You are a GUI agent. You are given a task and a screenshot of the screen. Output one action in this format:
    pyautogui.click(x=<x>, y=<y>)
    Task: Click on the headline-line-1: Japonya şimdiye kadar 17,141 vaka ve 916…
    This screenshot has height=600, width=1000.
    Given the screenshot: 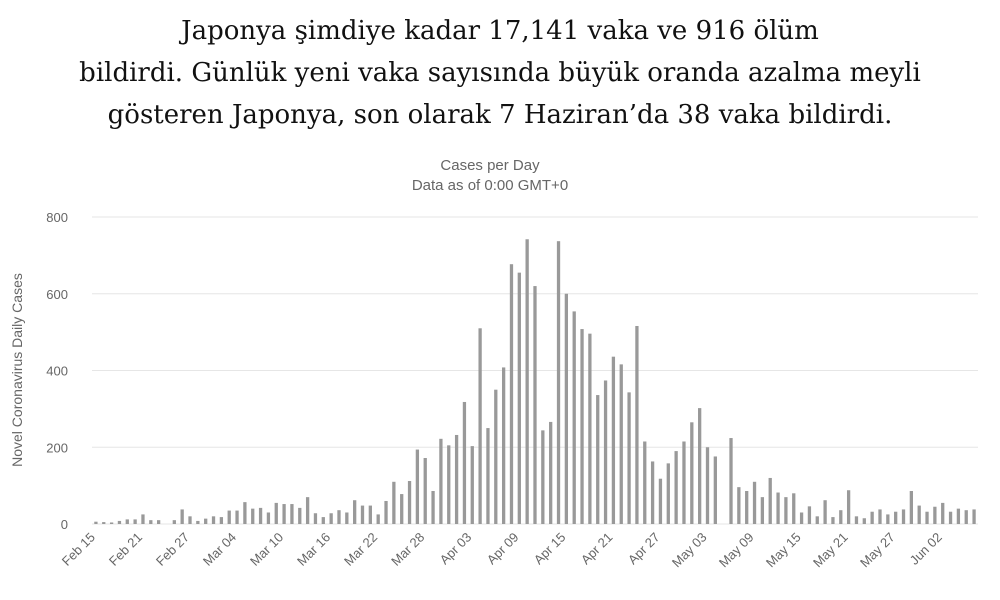 What is the action you would take?
    pyautogui.click(x=500, y=31)
    